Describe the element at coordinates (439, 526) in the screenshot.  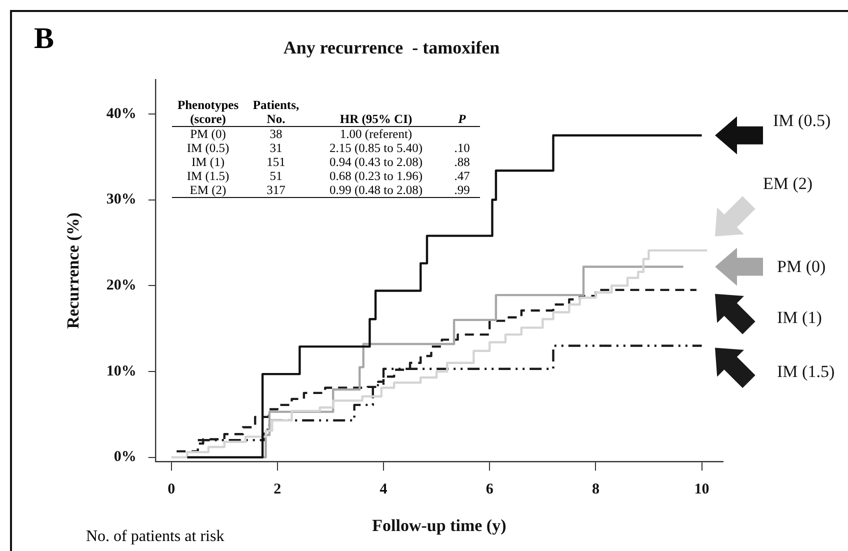
I see `x-axis-title: Follow-up time (y)` at that location.